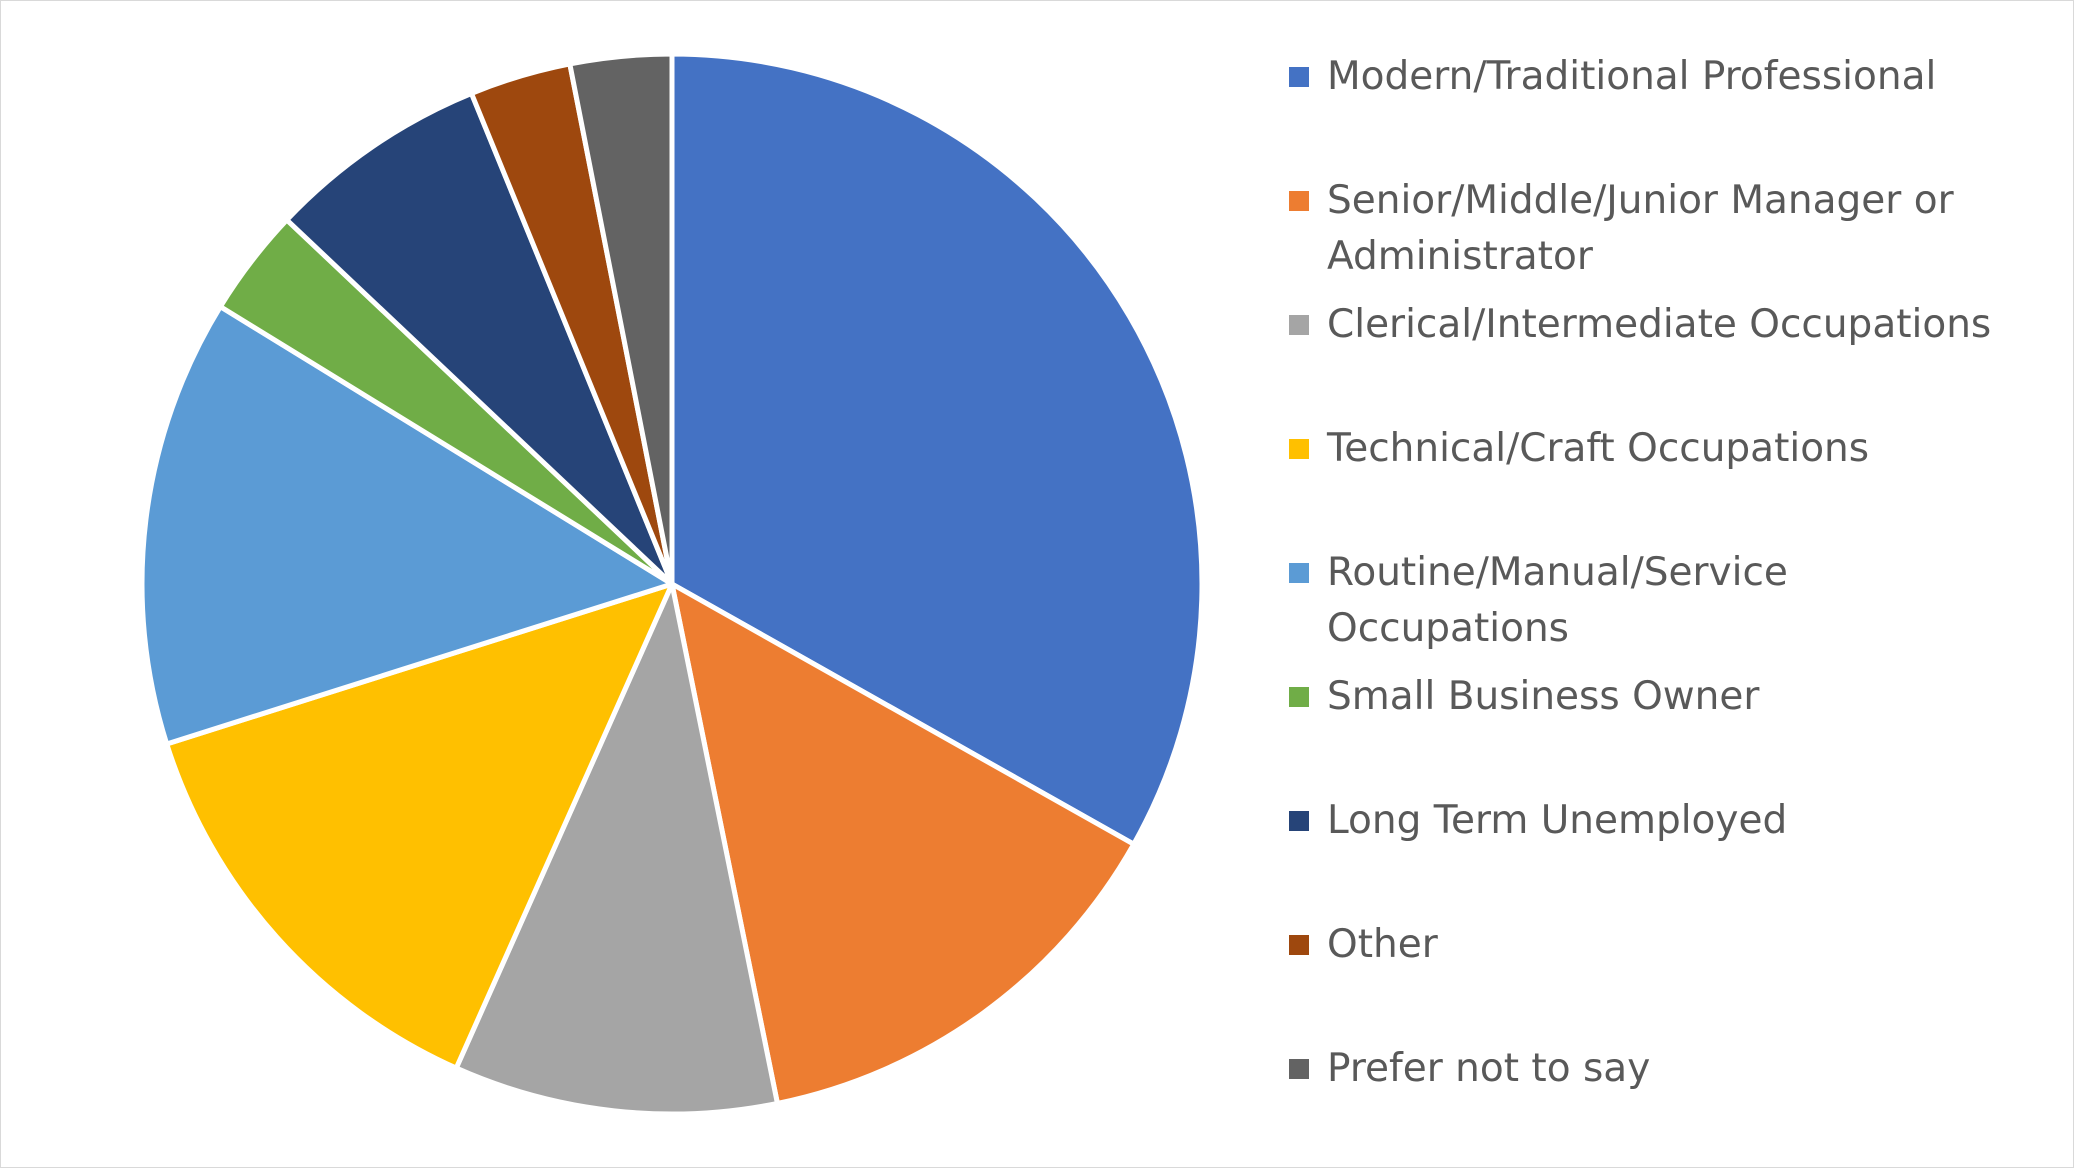  What do you see at coordinates (1669, 1069) in the screenshot?
I see `legend-item-8: Prefer not to say` at bounding box center [1669, 1069].